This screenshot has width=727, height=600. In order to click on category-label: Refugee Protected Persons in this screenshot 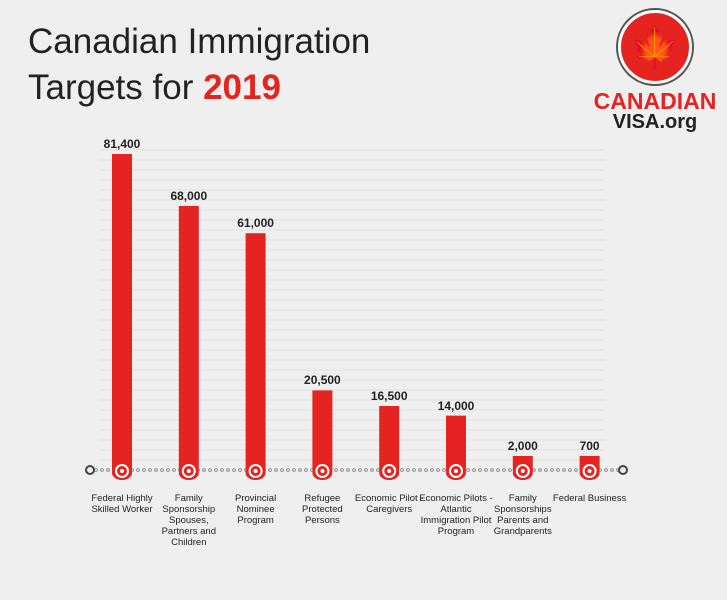, I will do `click(322, 509)`.